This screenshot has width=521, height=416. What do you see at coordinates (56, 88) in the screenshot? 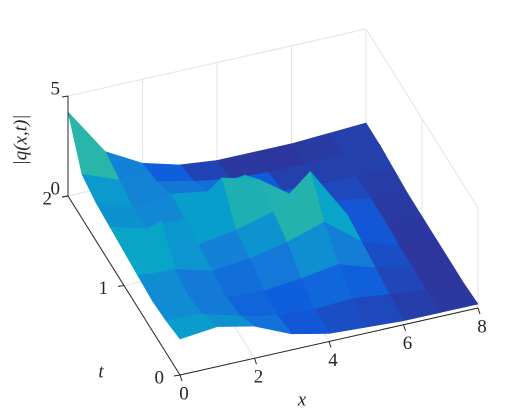
I see `z-tick-label: 5` at bounding box center [56, 88].